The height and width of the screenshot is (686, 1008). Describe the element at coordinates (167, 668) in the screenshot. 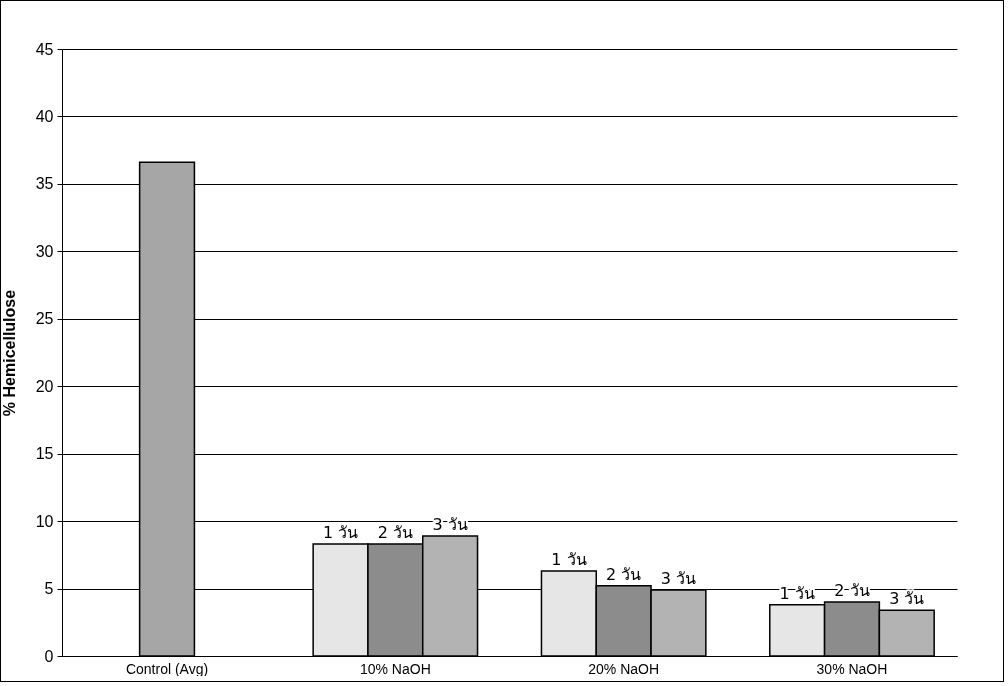

I see `x-tick-label: Control (Avg)` at that location.